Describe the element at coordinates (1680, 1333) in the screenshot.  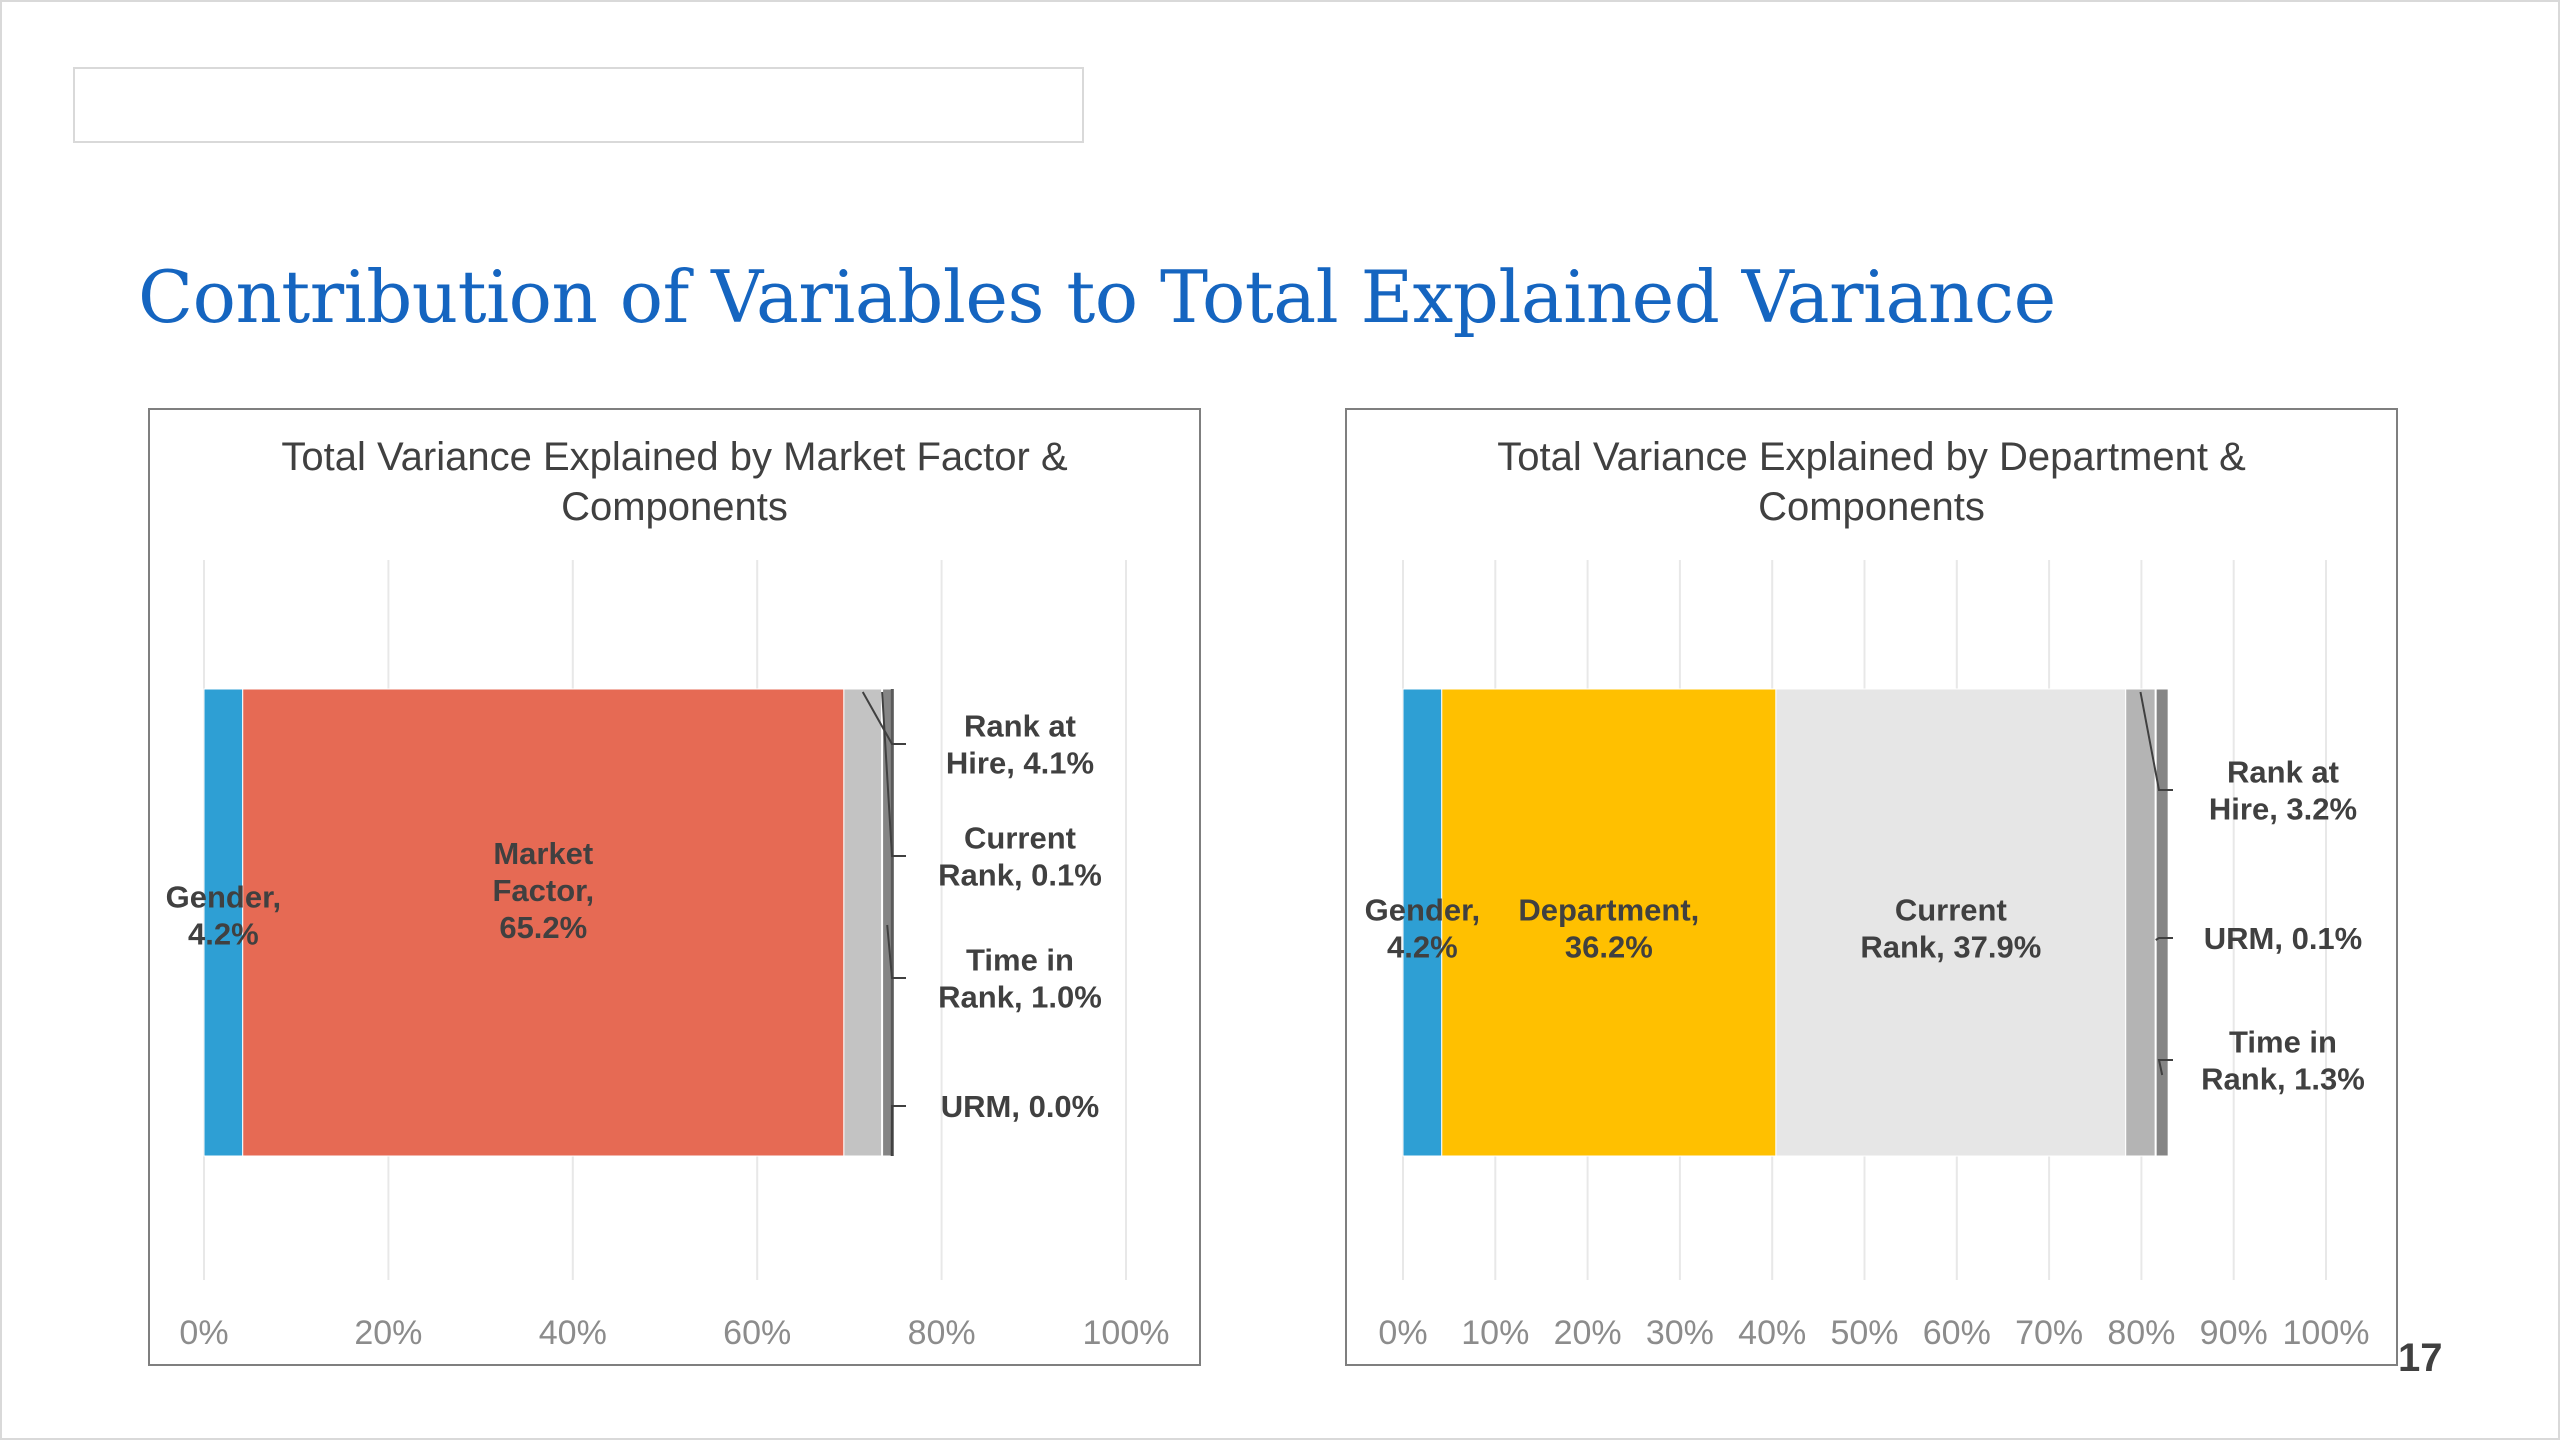
I see `x-tick-label: 30%` at that location.